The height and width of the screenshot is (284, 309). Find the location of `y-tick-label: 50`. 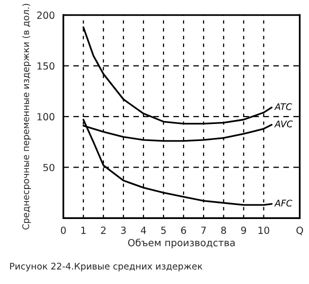

y-tick-label: 50 is located at coordinates (48, 168).